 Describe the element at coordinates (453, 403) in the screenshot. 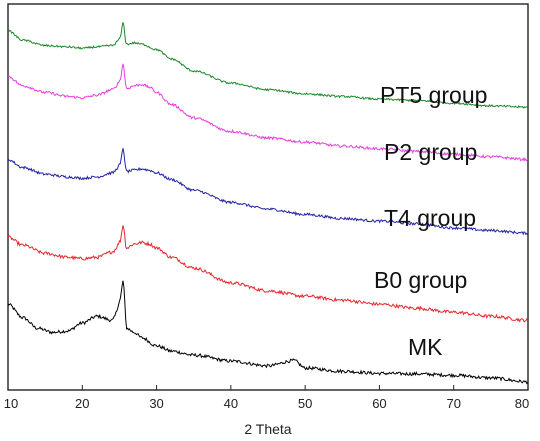

I see `x-tick-label: 70` at that location.